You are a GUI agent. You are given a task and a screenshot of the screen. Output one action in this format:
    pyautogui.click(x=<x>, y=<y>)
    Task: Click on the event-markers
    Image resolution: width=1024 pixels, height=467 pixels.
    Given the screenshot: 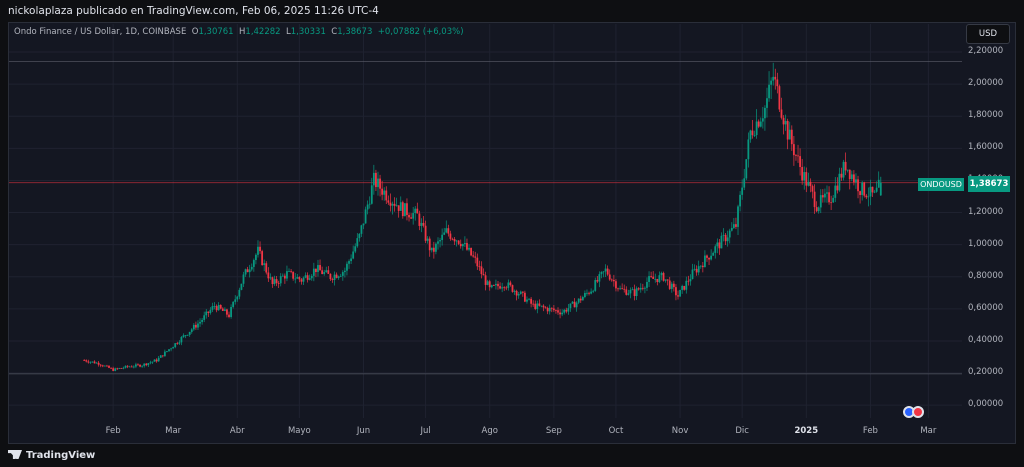 What is the action you would take?
    pyautogui.click(x=913, y=412)
    